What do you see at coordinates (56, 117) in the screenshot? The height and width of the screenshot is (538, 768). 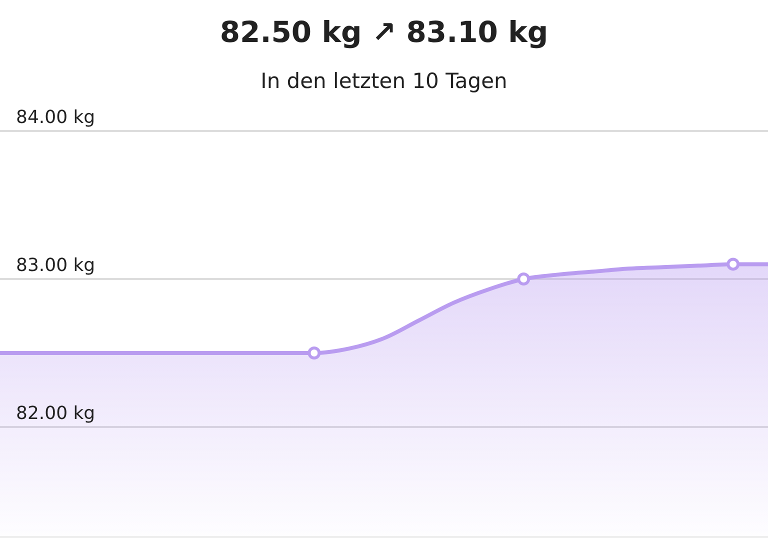 I see `y-tick-label: 84.00 kg` at bounding box center [56, 117].